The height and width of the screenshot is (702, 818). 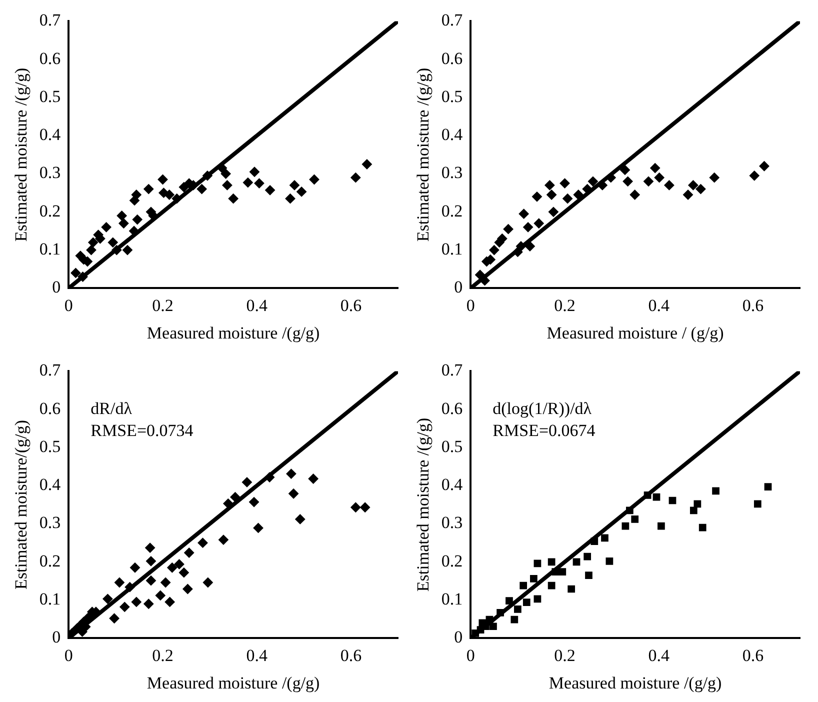 What do you see at coordinates (111, 408) in the screenshot?
I see `annotation: dR/dλ` at bounding box center [111, 408].